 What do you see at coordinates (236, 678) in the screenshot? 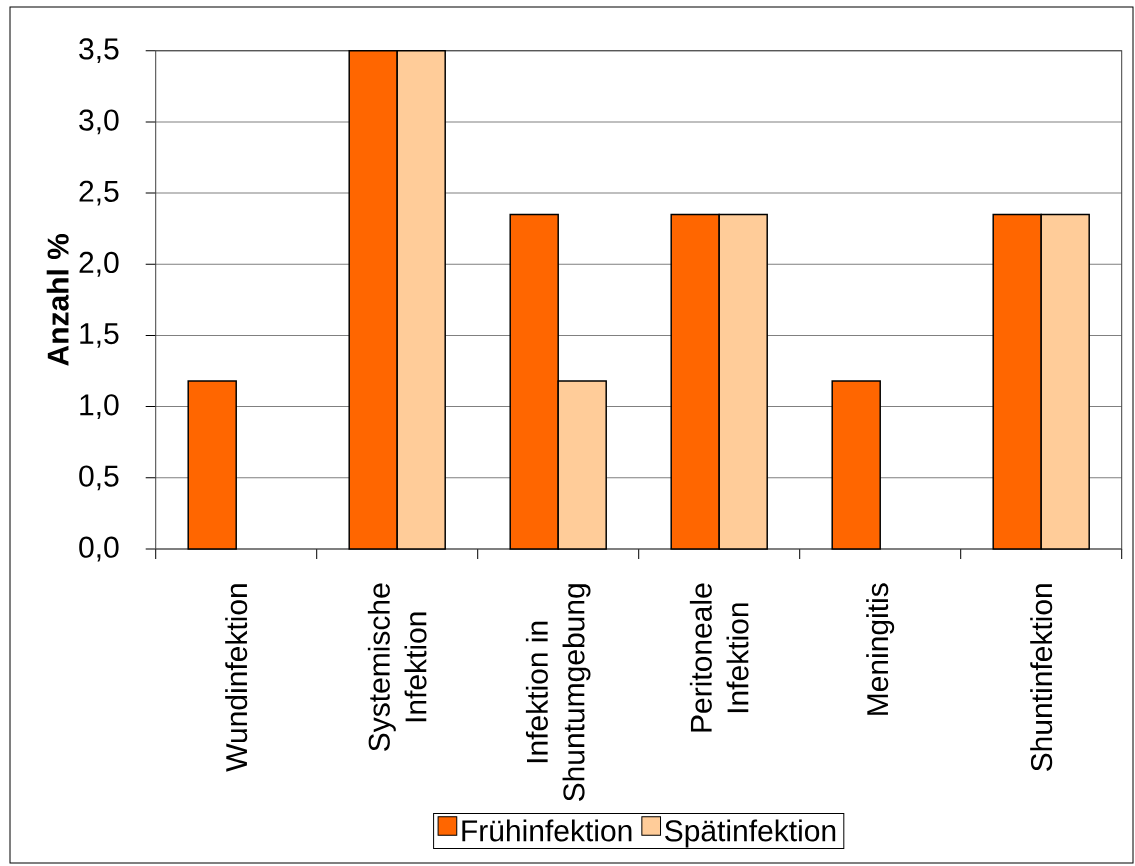
I see `x-tick-label: Wundinfektion` at bounding box center [236, 678].